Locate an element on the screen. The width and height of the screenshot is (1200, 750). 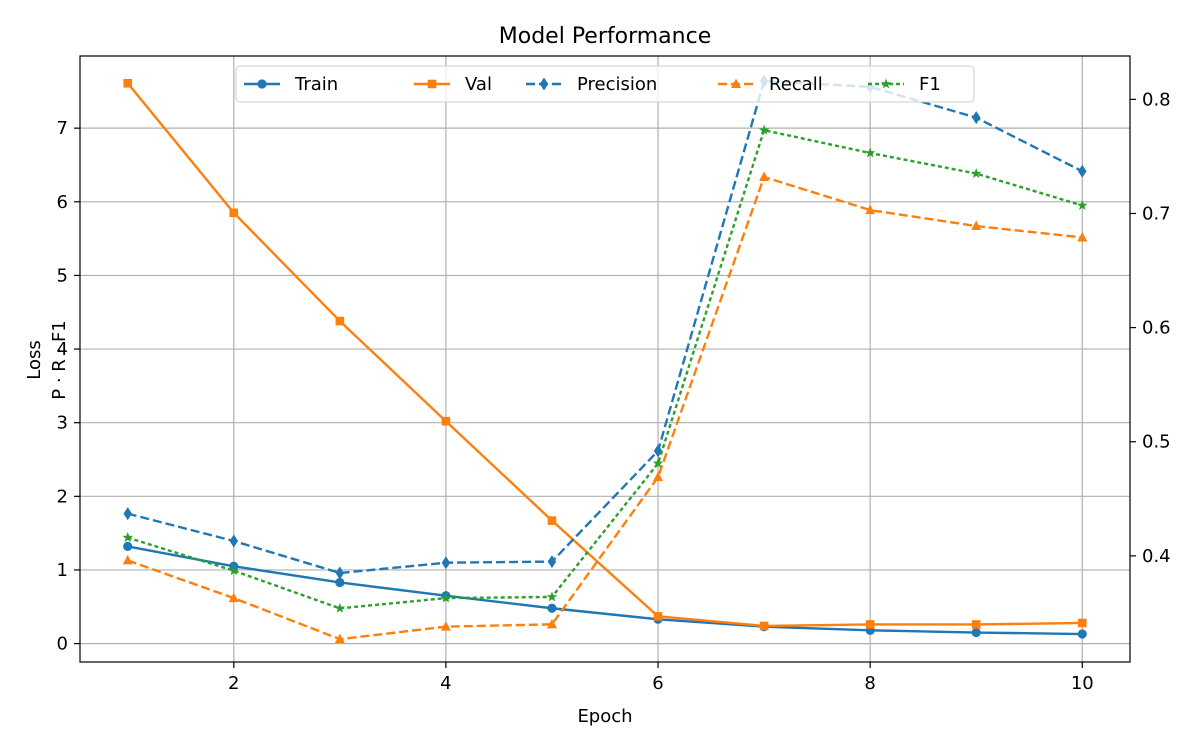
y-right-tick-label: 0.4 is located at coordinates (1156, 556).